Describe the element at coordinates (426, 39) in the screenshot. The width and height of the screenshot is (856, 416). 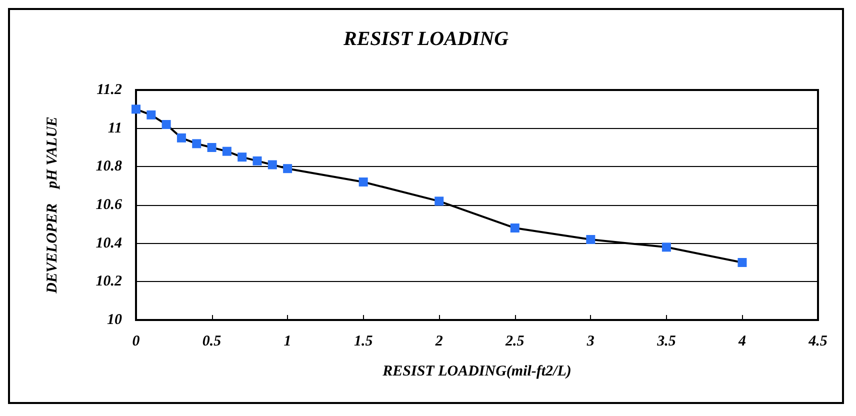
I see `chart-title: RESIST LOADING` at that location.